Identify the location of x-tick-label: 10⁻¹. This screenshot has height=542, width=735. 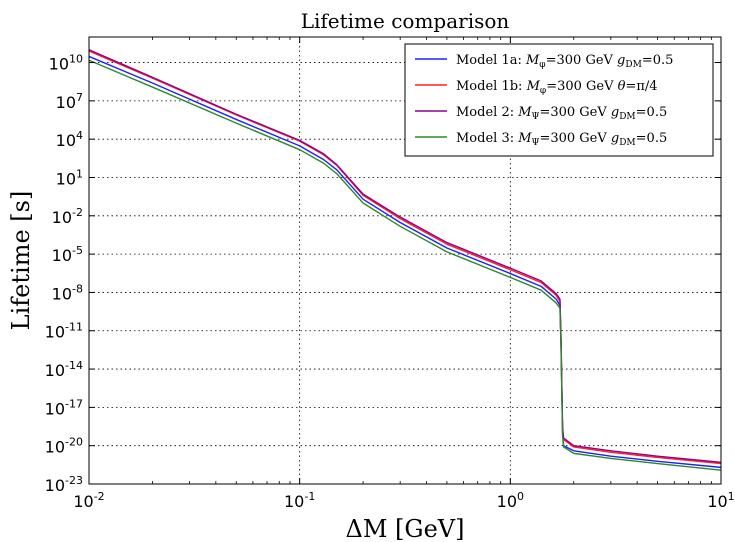
(299, 500).